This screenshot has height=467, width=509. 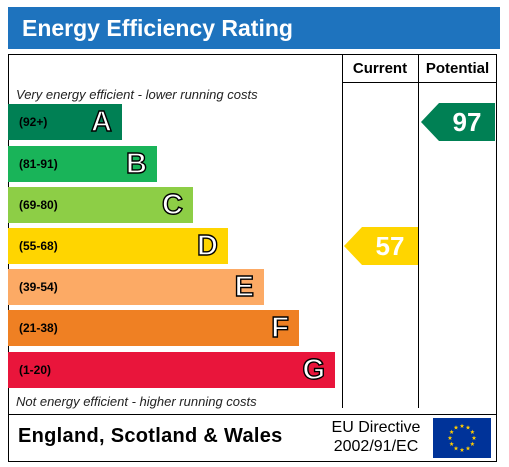 What do you see at coordinates (150, 436) in the screenshot?
I see `country-label: England, Scotland & Wales` at bounding box center [150, 436].